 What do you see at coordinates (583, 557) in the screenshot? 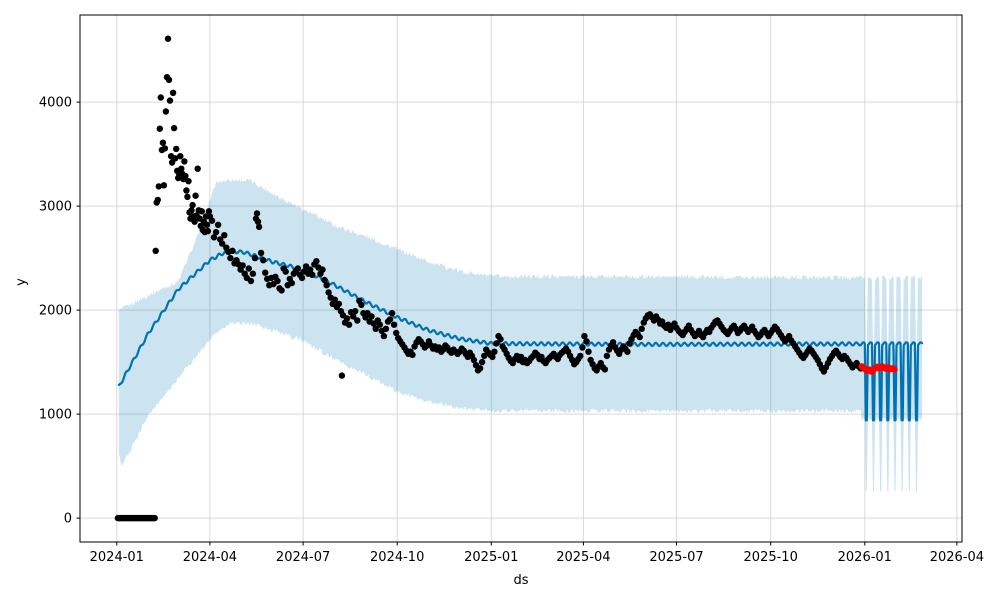
I see `x-tick-label: 2025-04` at bounding box center [583, 557].